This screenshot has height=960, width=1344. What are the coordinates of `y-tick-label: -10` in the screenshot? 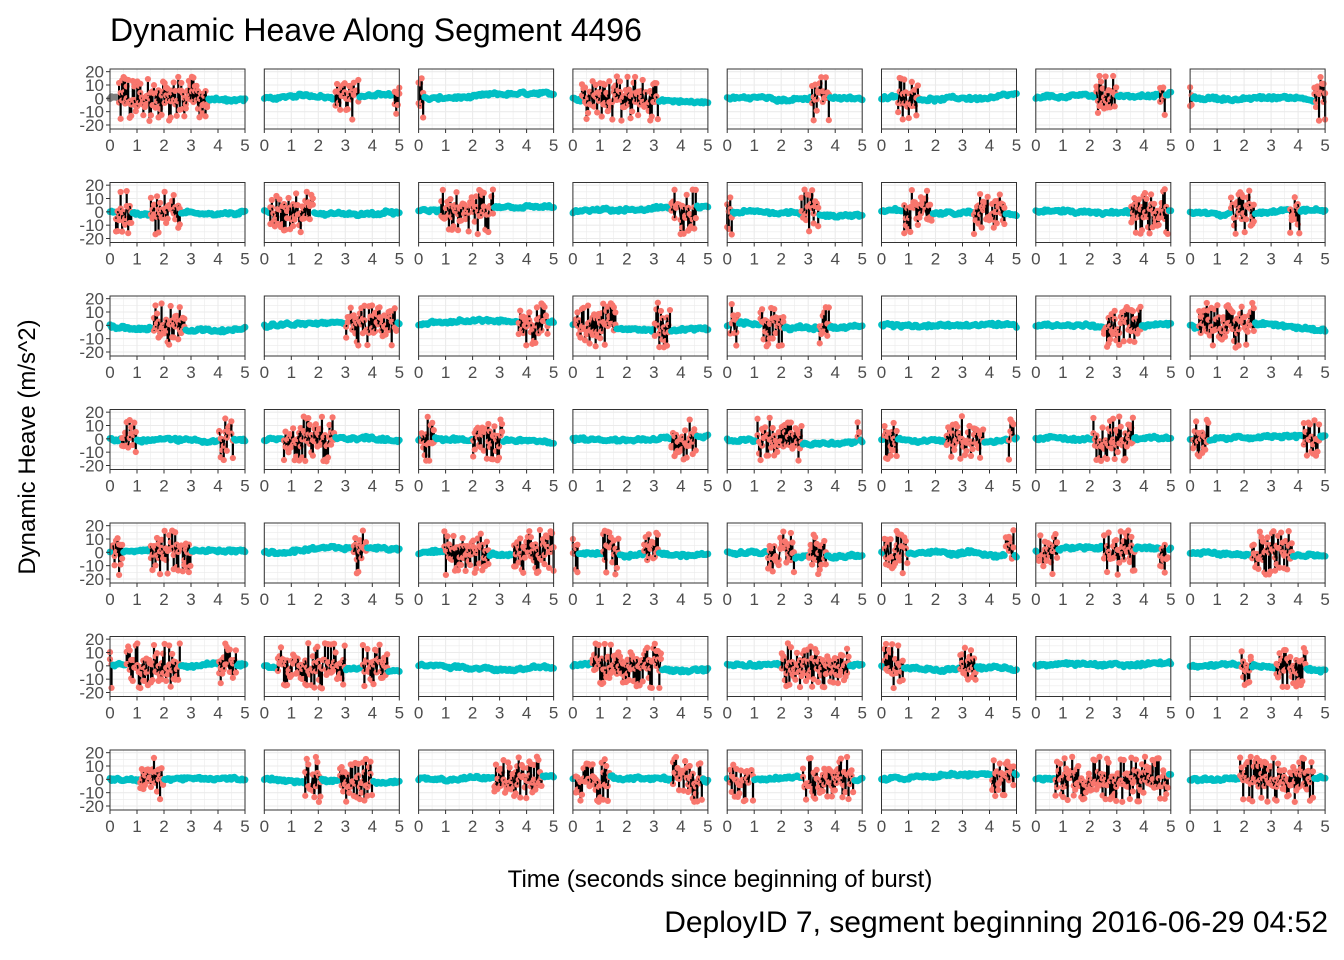 It's located at (91, 112).